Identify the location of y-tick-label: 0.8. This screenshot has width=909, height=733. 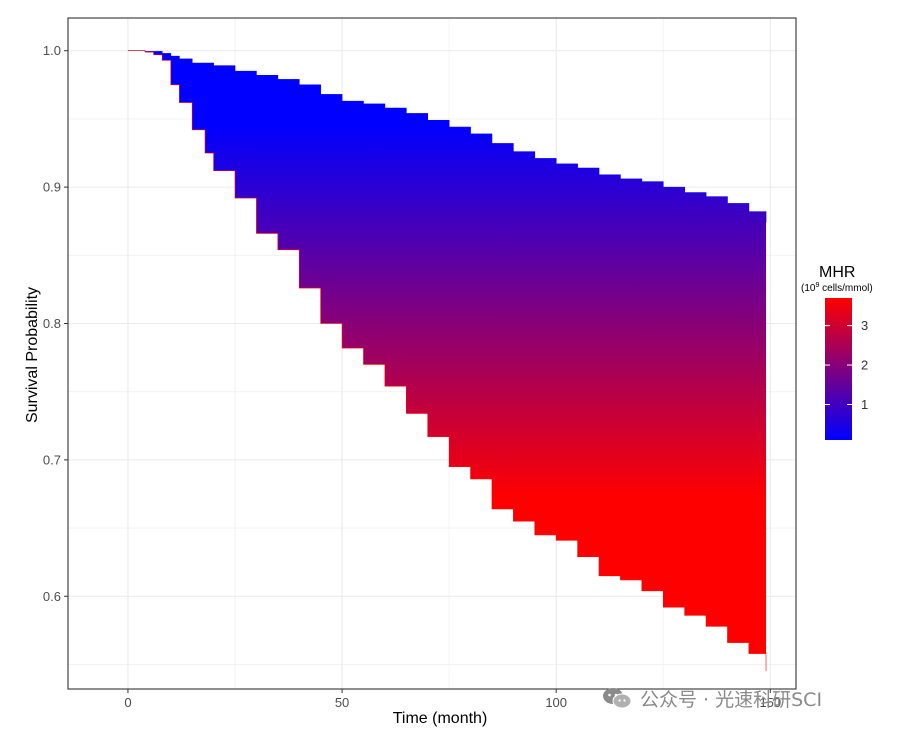
(52, 323).